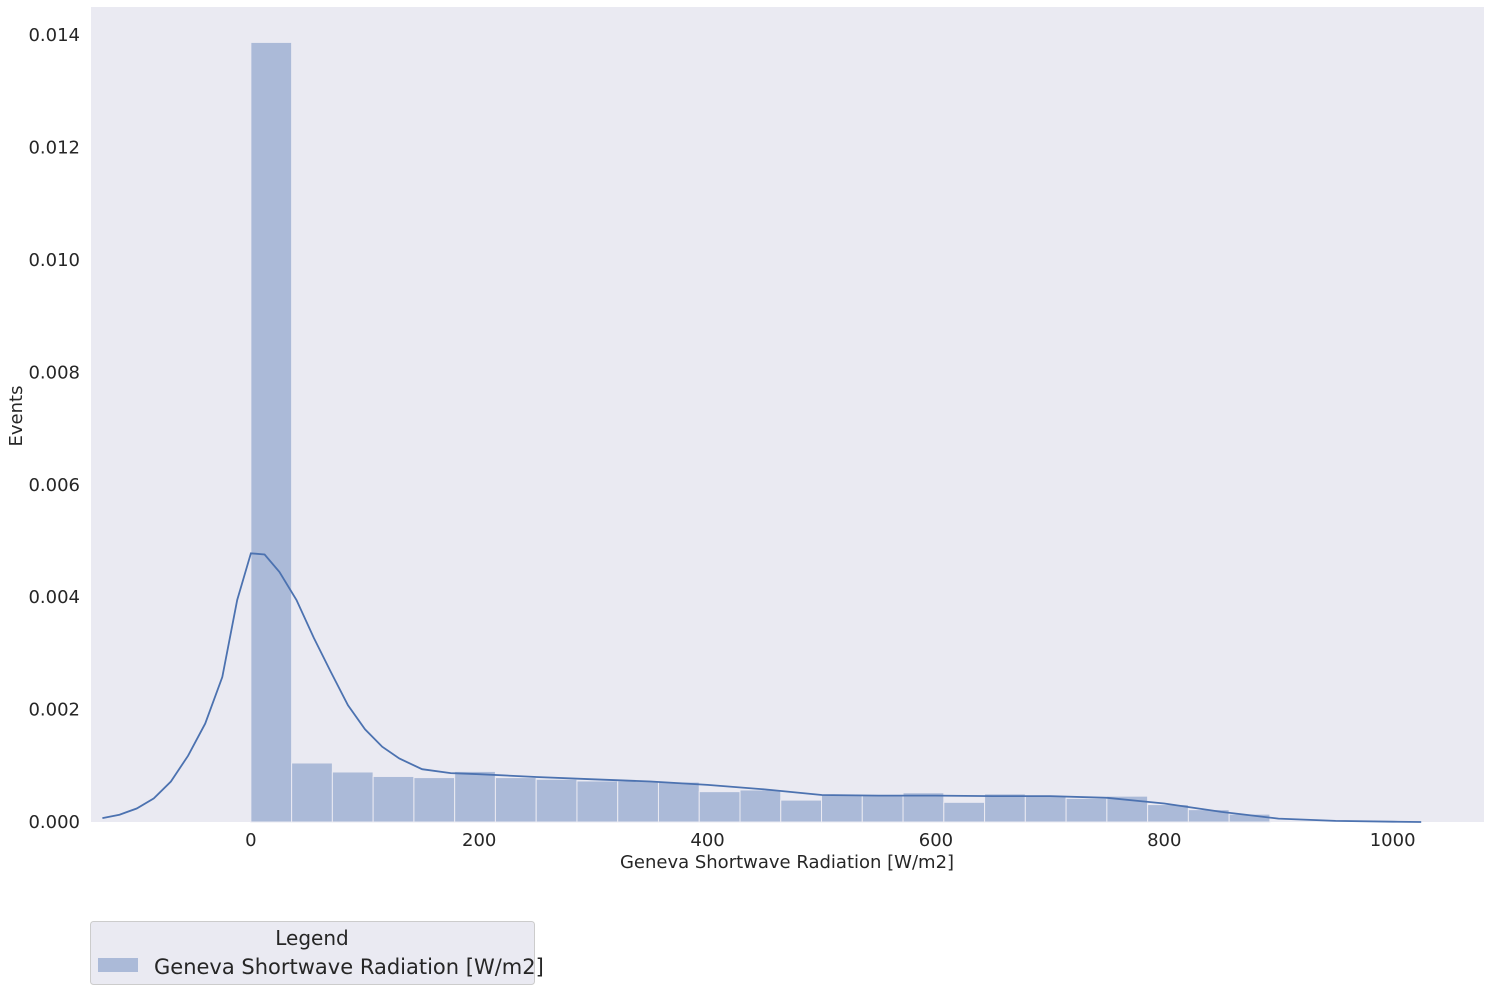 The image size is (1492, 992). What do you see at coordinates (54, 429) in the screenshot?
I see `y-axis-ticks: 0.000 0.002 0.004 0.006 0.008 0.010 0.012 0.014` at bounding box center [54, 429].